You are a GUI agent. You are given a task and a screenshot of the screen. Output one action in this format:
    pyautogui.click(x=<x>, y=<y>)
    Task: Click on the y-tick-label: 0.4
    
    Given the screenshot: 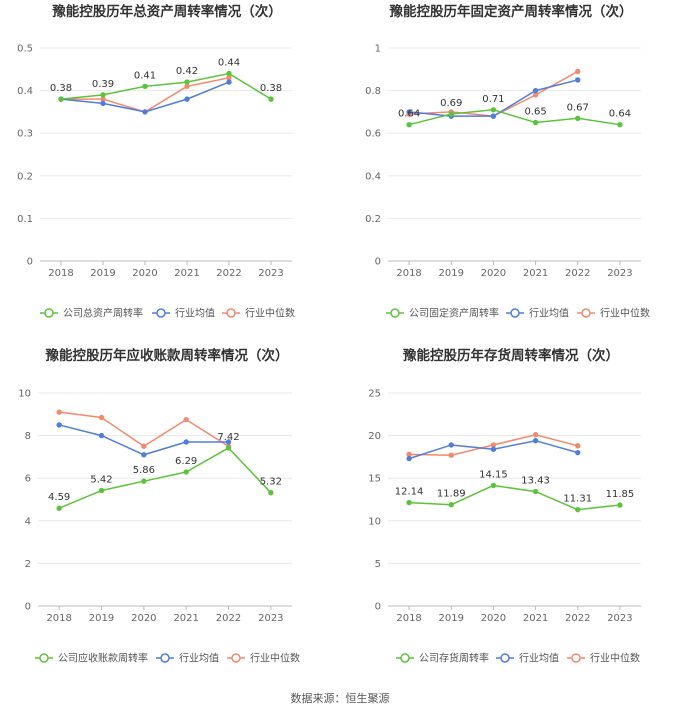 What is the action you would take?
    pyautogui.click(x=373, y=176)
    